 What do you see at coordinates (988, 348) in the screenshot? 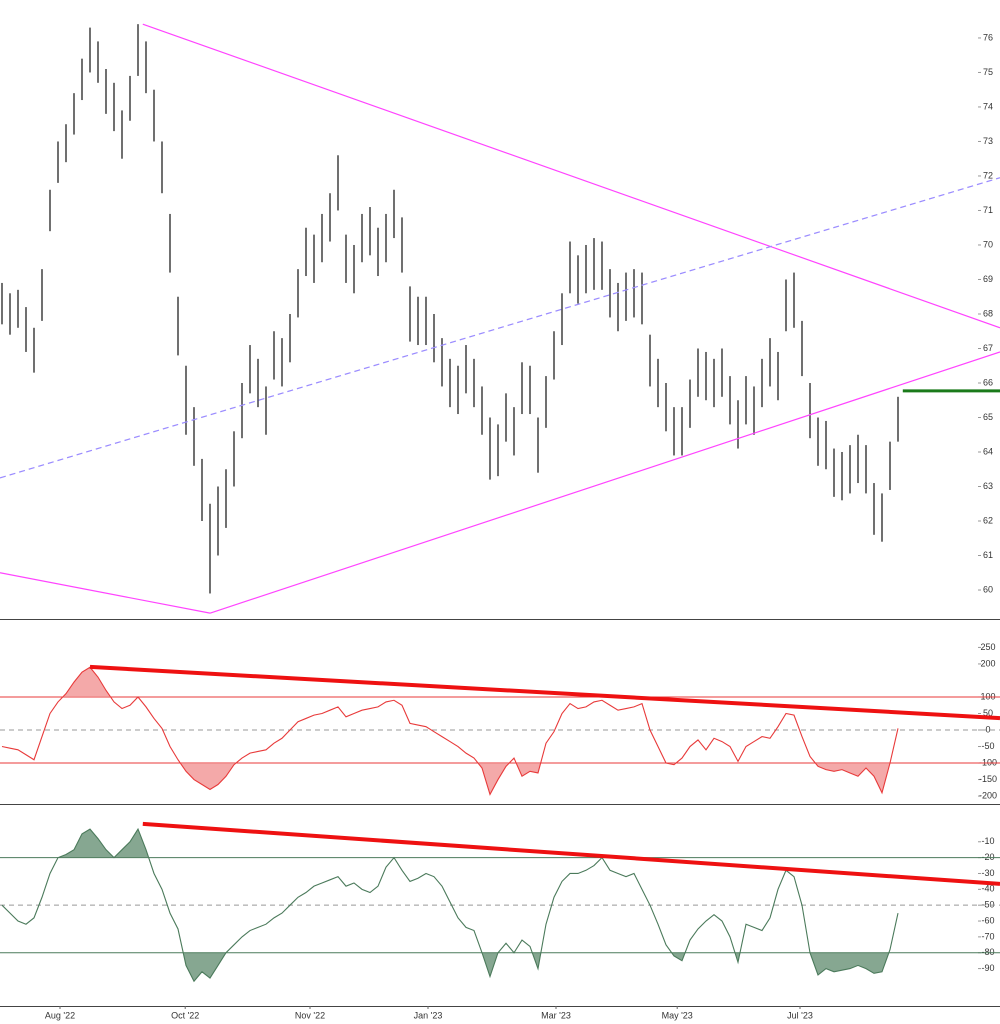
I see `y-tick-label: 67` at bounding box center [988, 348].